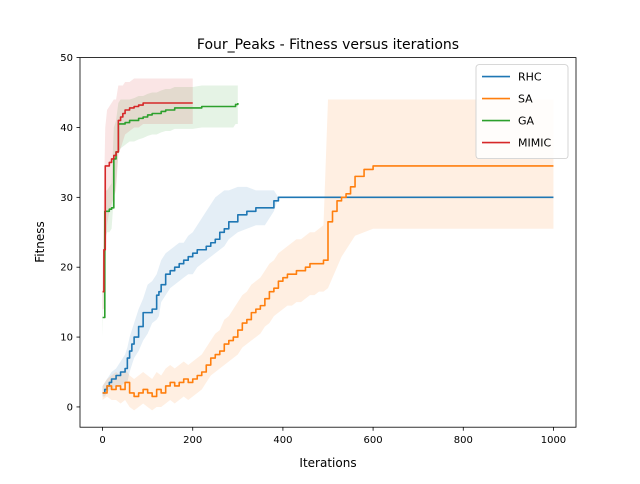 The width and height of the screenshot is (640, 484). Describe the element at coordinates (70, 407) in the screenshot. I see `y-tick-label: 0` at that location.